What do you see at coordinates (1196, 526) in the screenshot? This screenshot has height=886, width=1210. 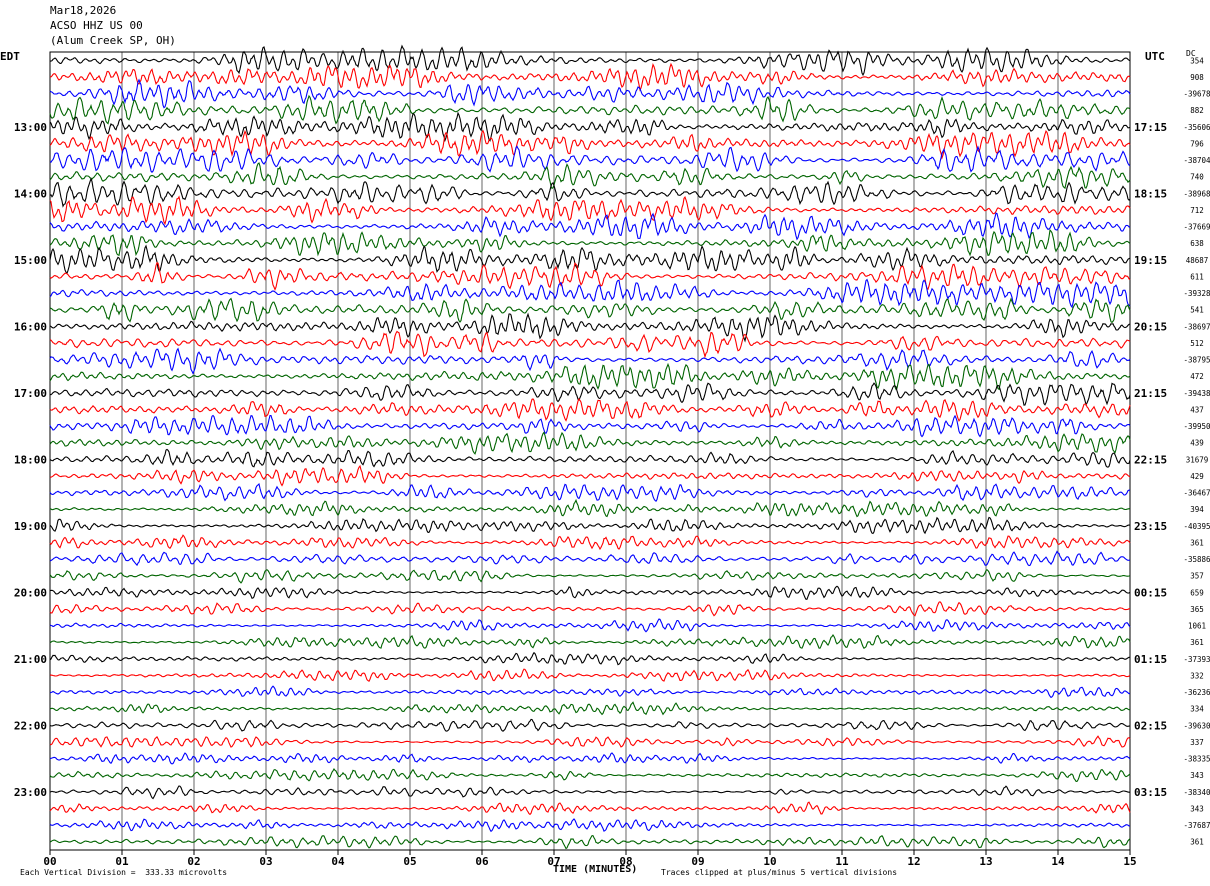 I see `dc-offset-value: -40395` at bounding box center [1196, 526].